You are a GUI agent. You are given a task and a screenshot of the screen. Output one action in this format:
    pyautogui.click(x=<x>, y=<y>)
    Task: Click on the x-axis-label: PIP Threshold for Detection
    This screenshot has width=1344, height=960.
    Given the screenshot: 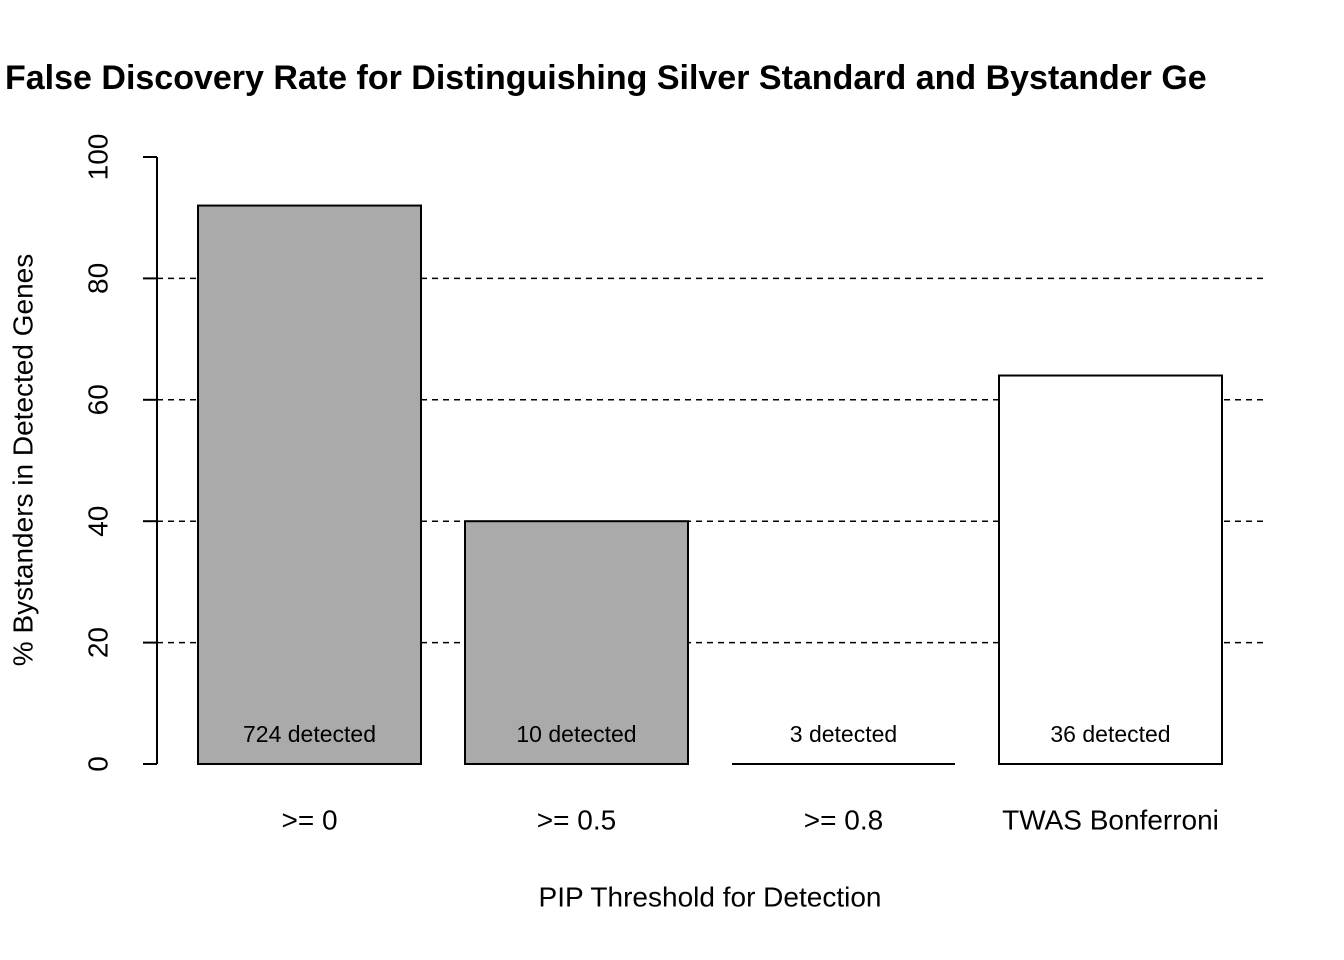 What is the action you would take?
    pyautogui.click(x=710, y=896)
    